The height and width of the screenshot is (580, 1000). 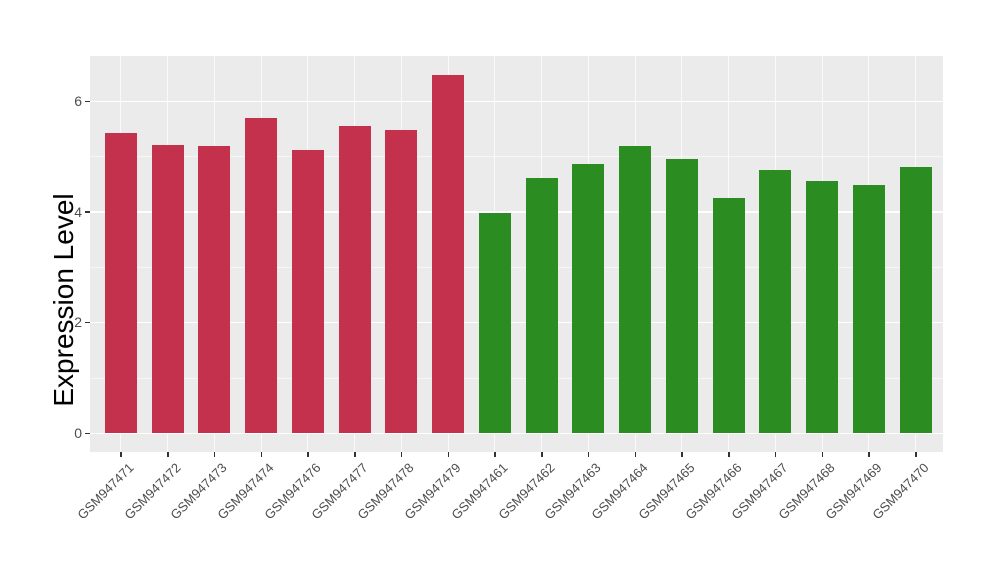 I want to click on bar-GSM947464, so click(x=635, y=289).